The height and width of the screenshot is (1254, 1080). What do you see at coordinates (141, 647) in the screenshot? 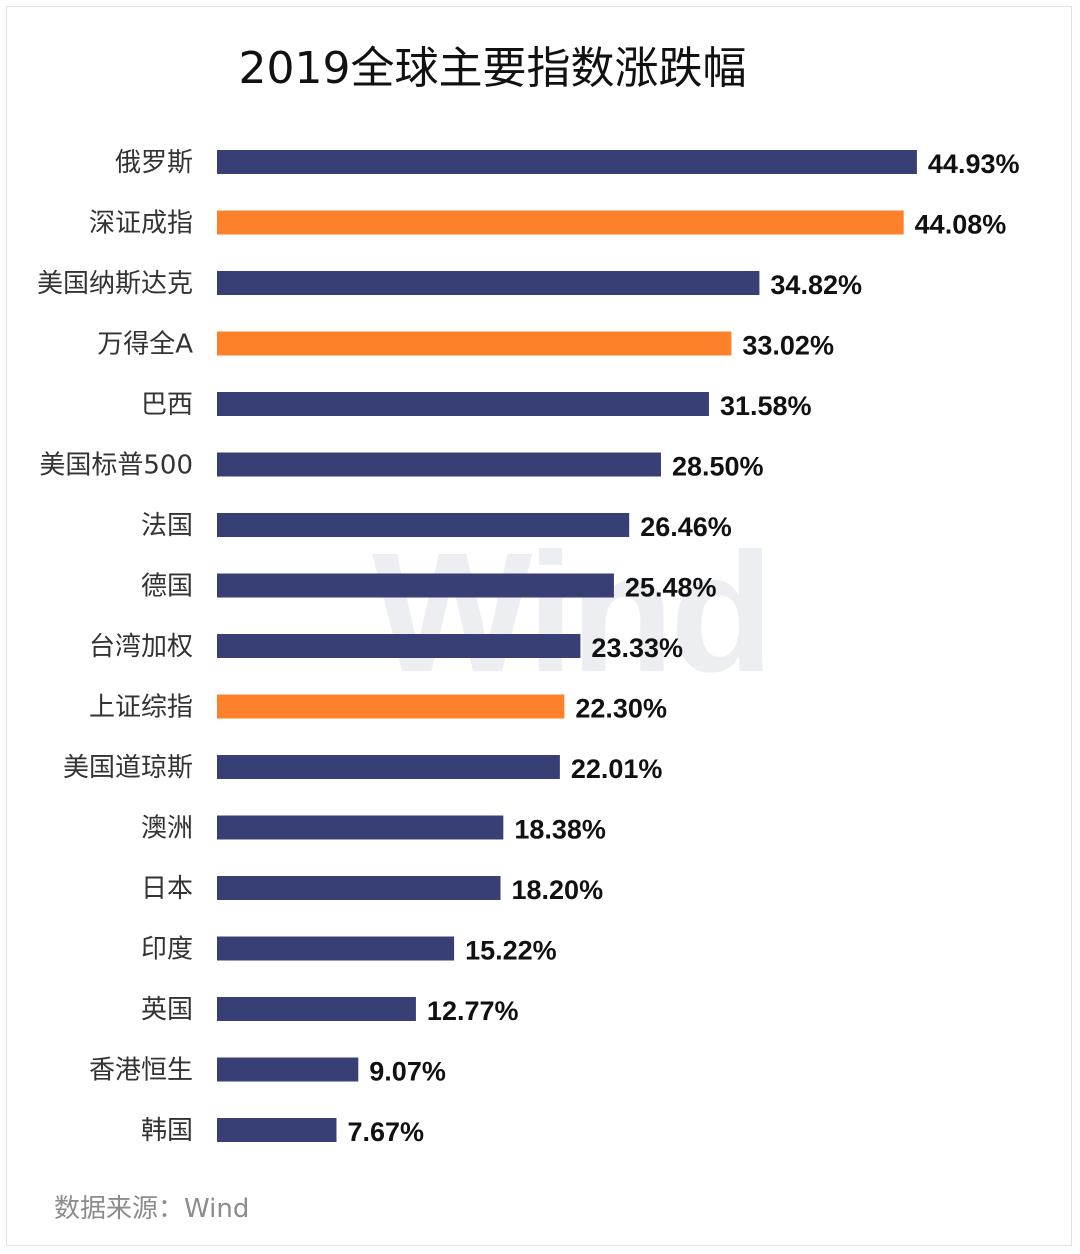
I see `category-label: 台湾加权` at bounding box center [141, 647].